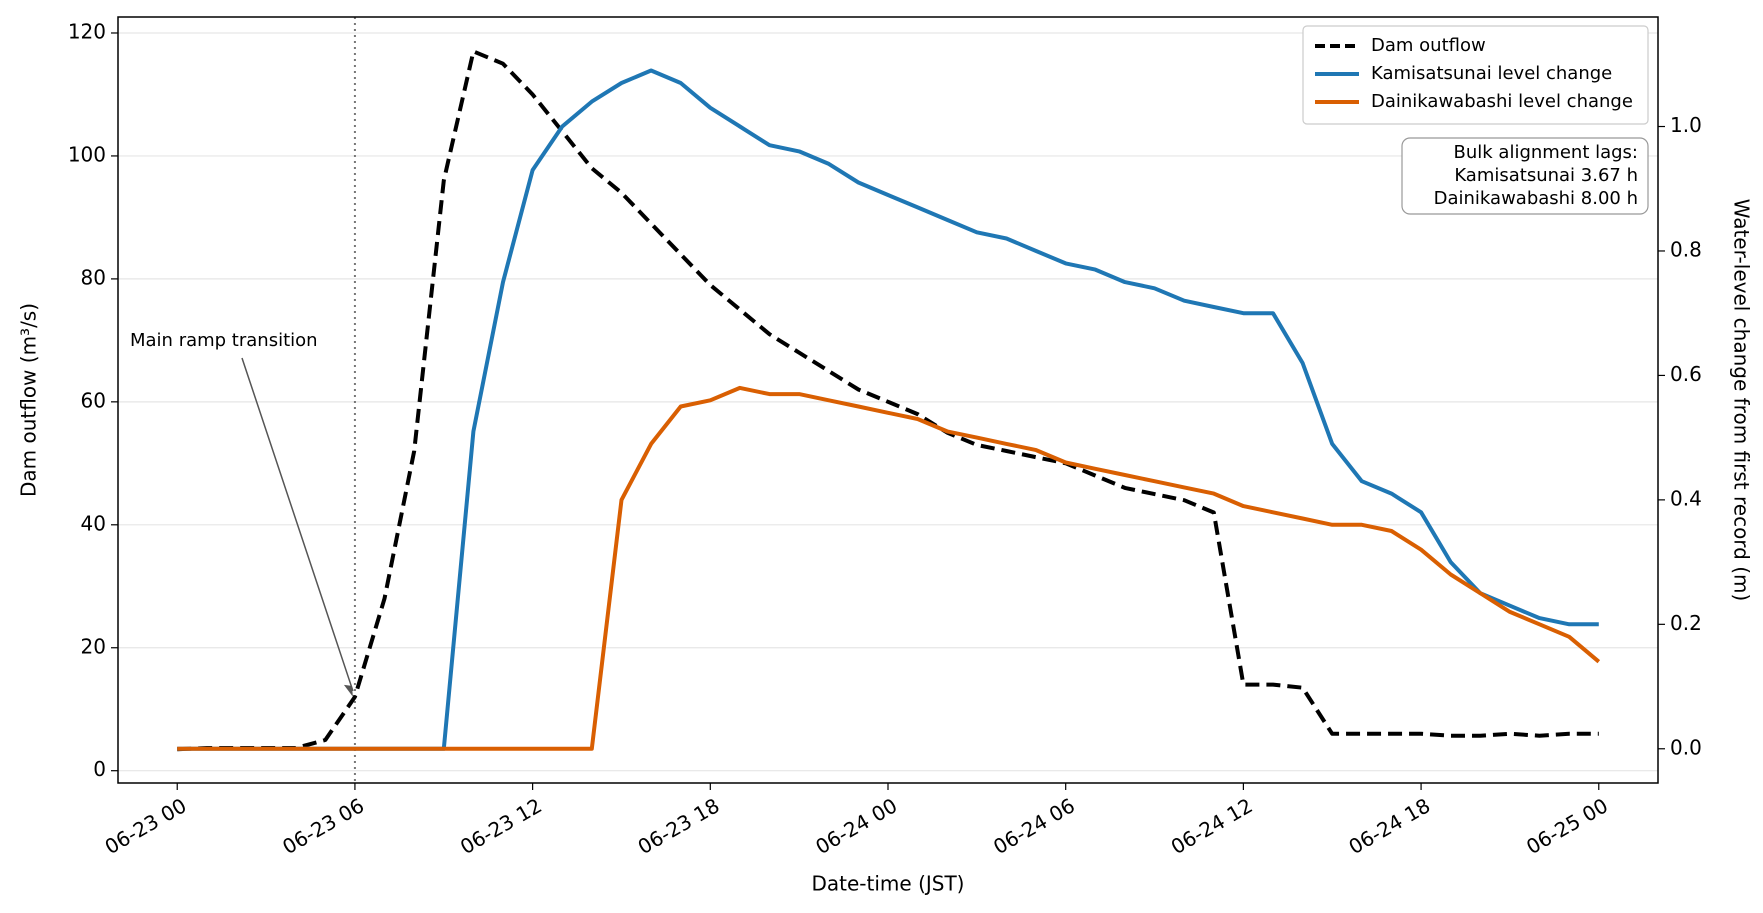  I want to click on y2-tick-label: 0.2, so click(1686, 623).